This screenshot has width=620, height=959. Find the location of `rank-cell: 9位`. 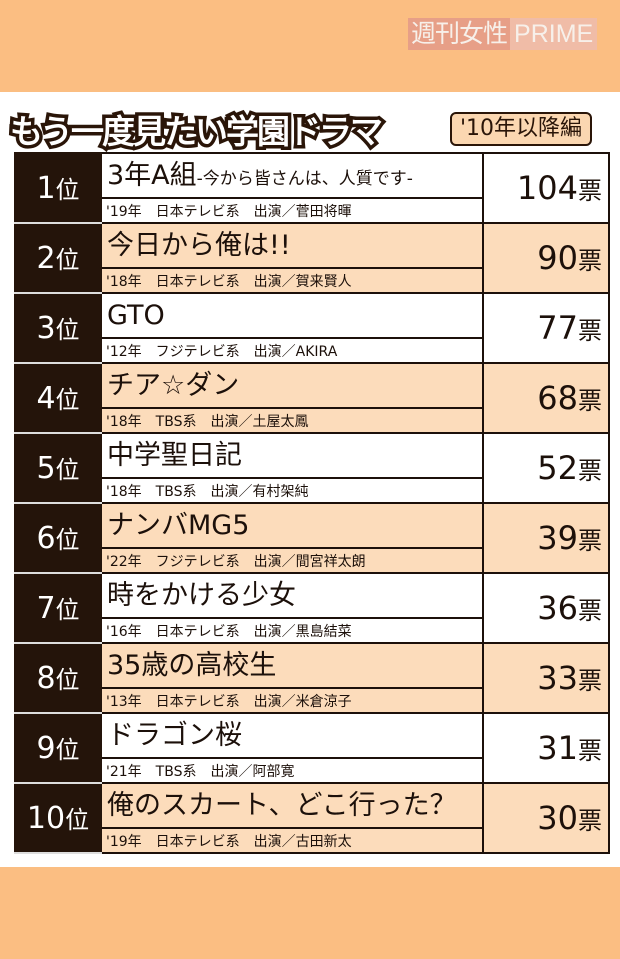

rank-cell: 9位 is located at coordinates (58, 748).